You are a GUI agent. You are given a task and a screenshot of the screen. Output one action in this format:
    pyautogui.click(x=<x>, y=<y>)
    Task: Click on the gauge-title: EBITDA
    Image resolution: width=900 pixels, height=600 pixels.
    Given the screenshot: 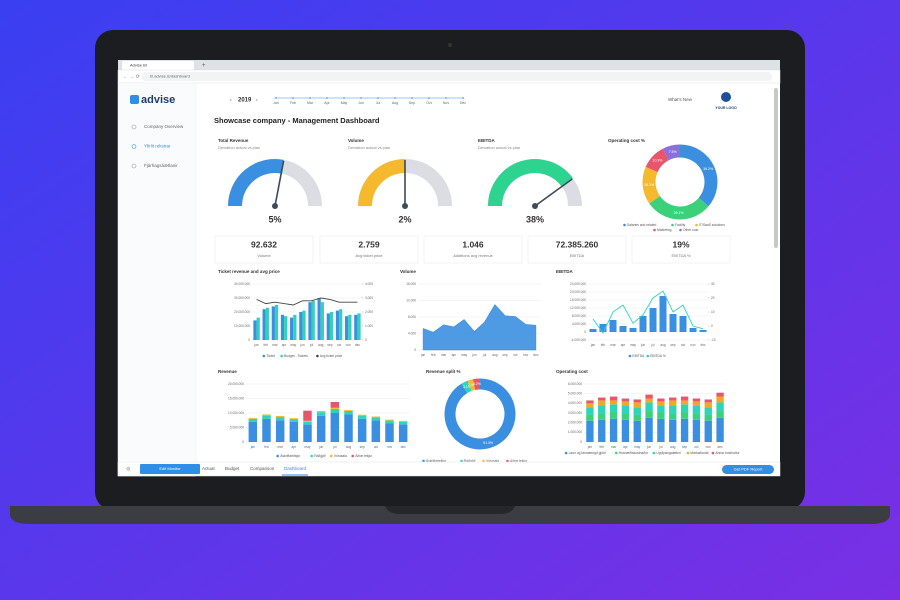 What is the action you would take?
    pyautogui.click(x=487, y=140)
    